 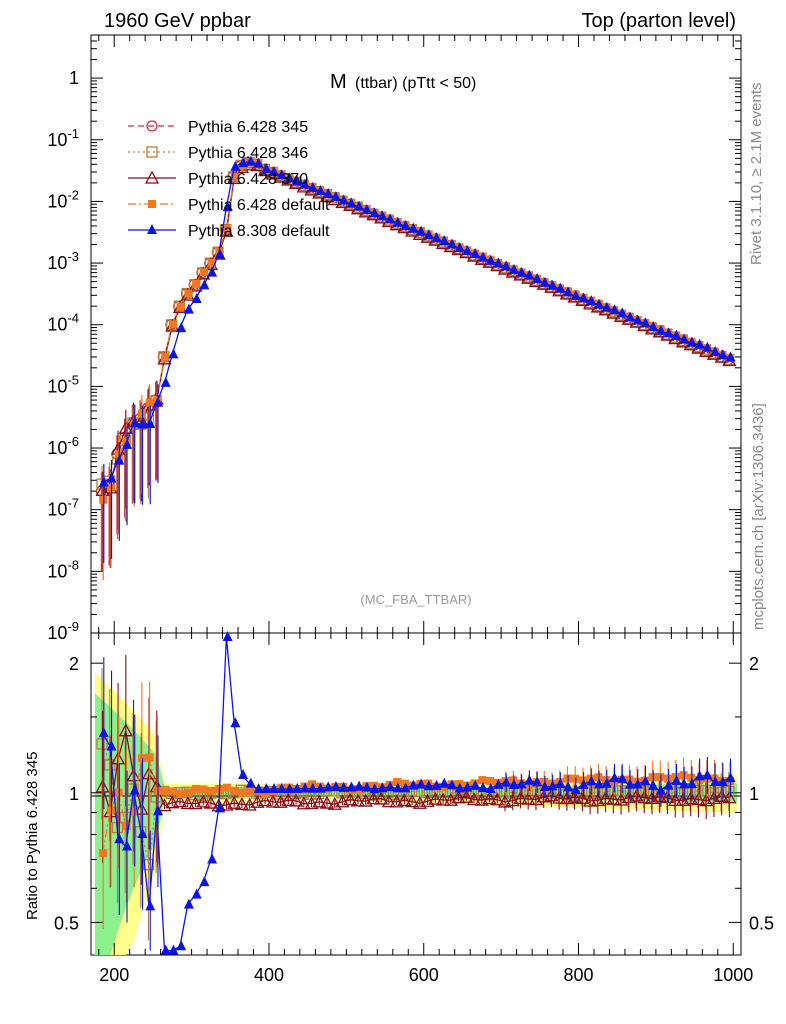 What do you see at coordinates (758, 516) in the screenshot?
I see `mcplots-label: mcplots.cern.ch [arXiv:1306.3436]` at bounding box center [758, 516].